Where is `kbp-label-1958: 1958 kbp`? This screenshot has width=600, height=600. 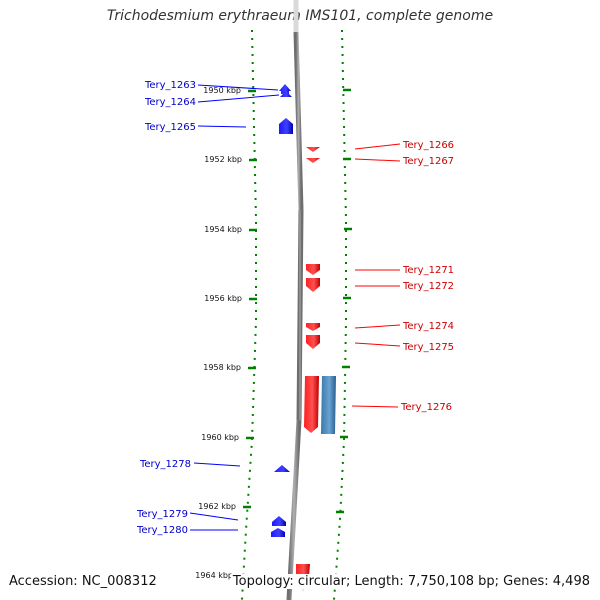
kbp-label-1958: 1958 kbp is located at coordinates (222, 367).